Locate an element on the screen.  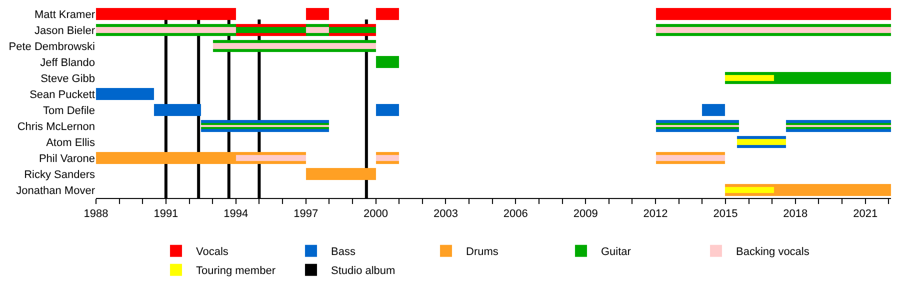
x-tick-label: 2015 is located at coordinates (725, 214).